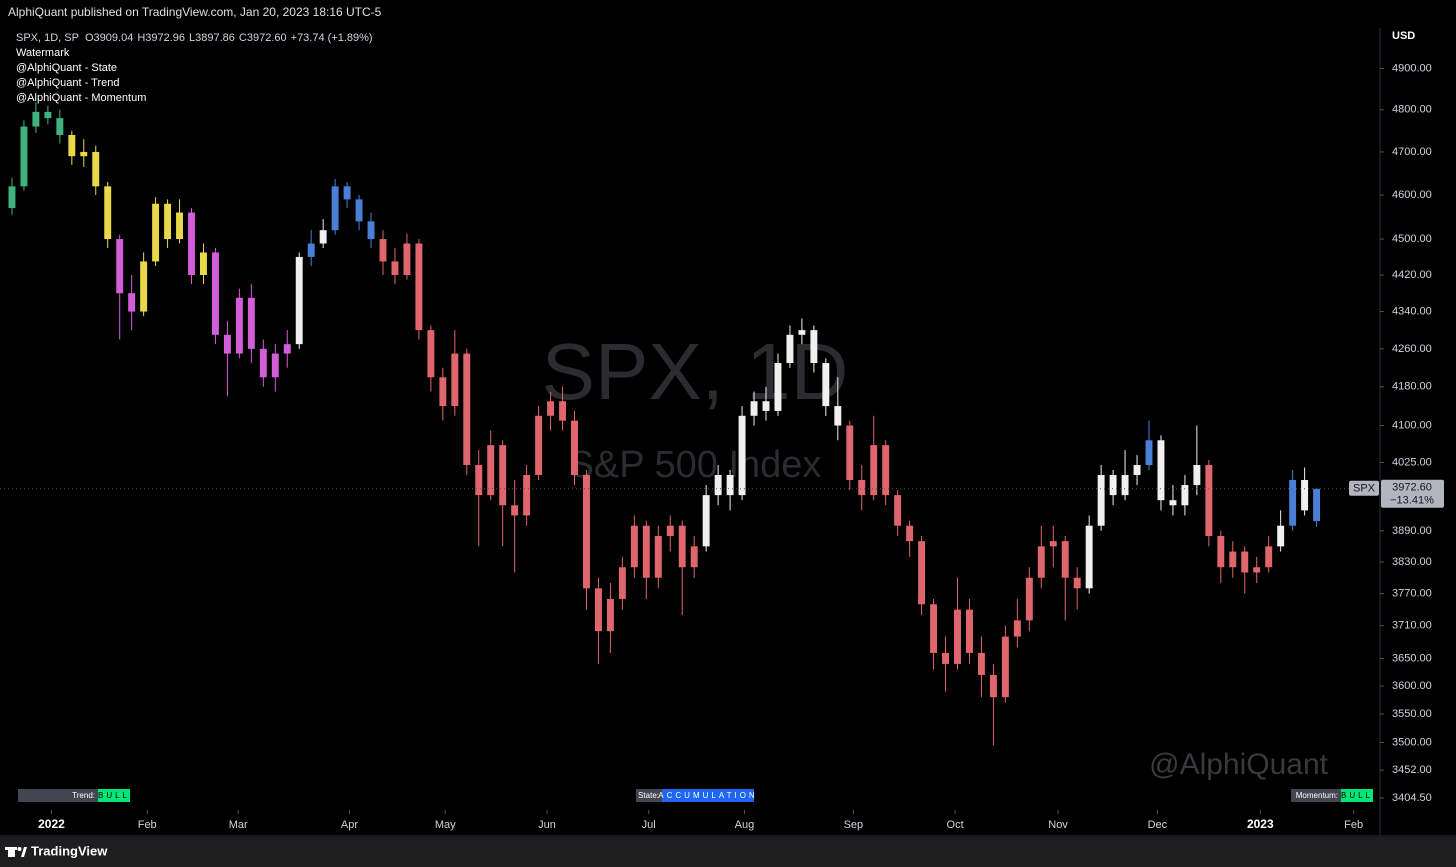 This screenshot has width=1456, height=867. What do you see at coordinates (1412, 493) in the screenshot?
I see `price-tag-box` at bounding box center [1412, 493].